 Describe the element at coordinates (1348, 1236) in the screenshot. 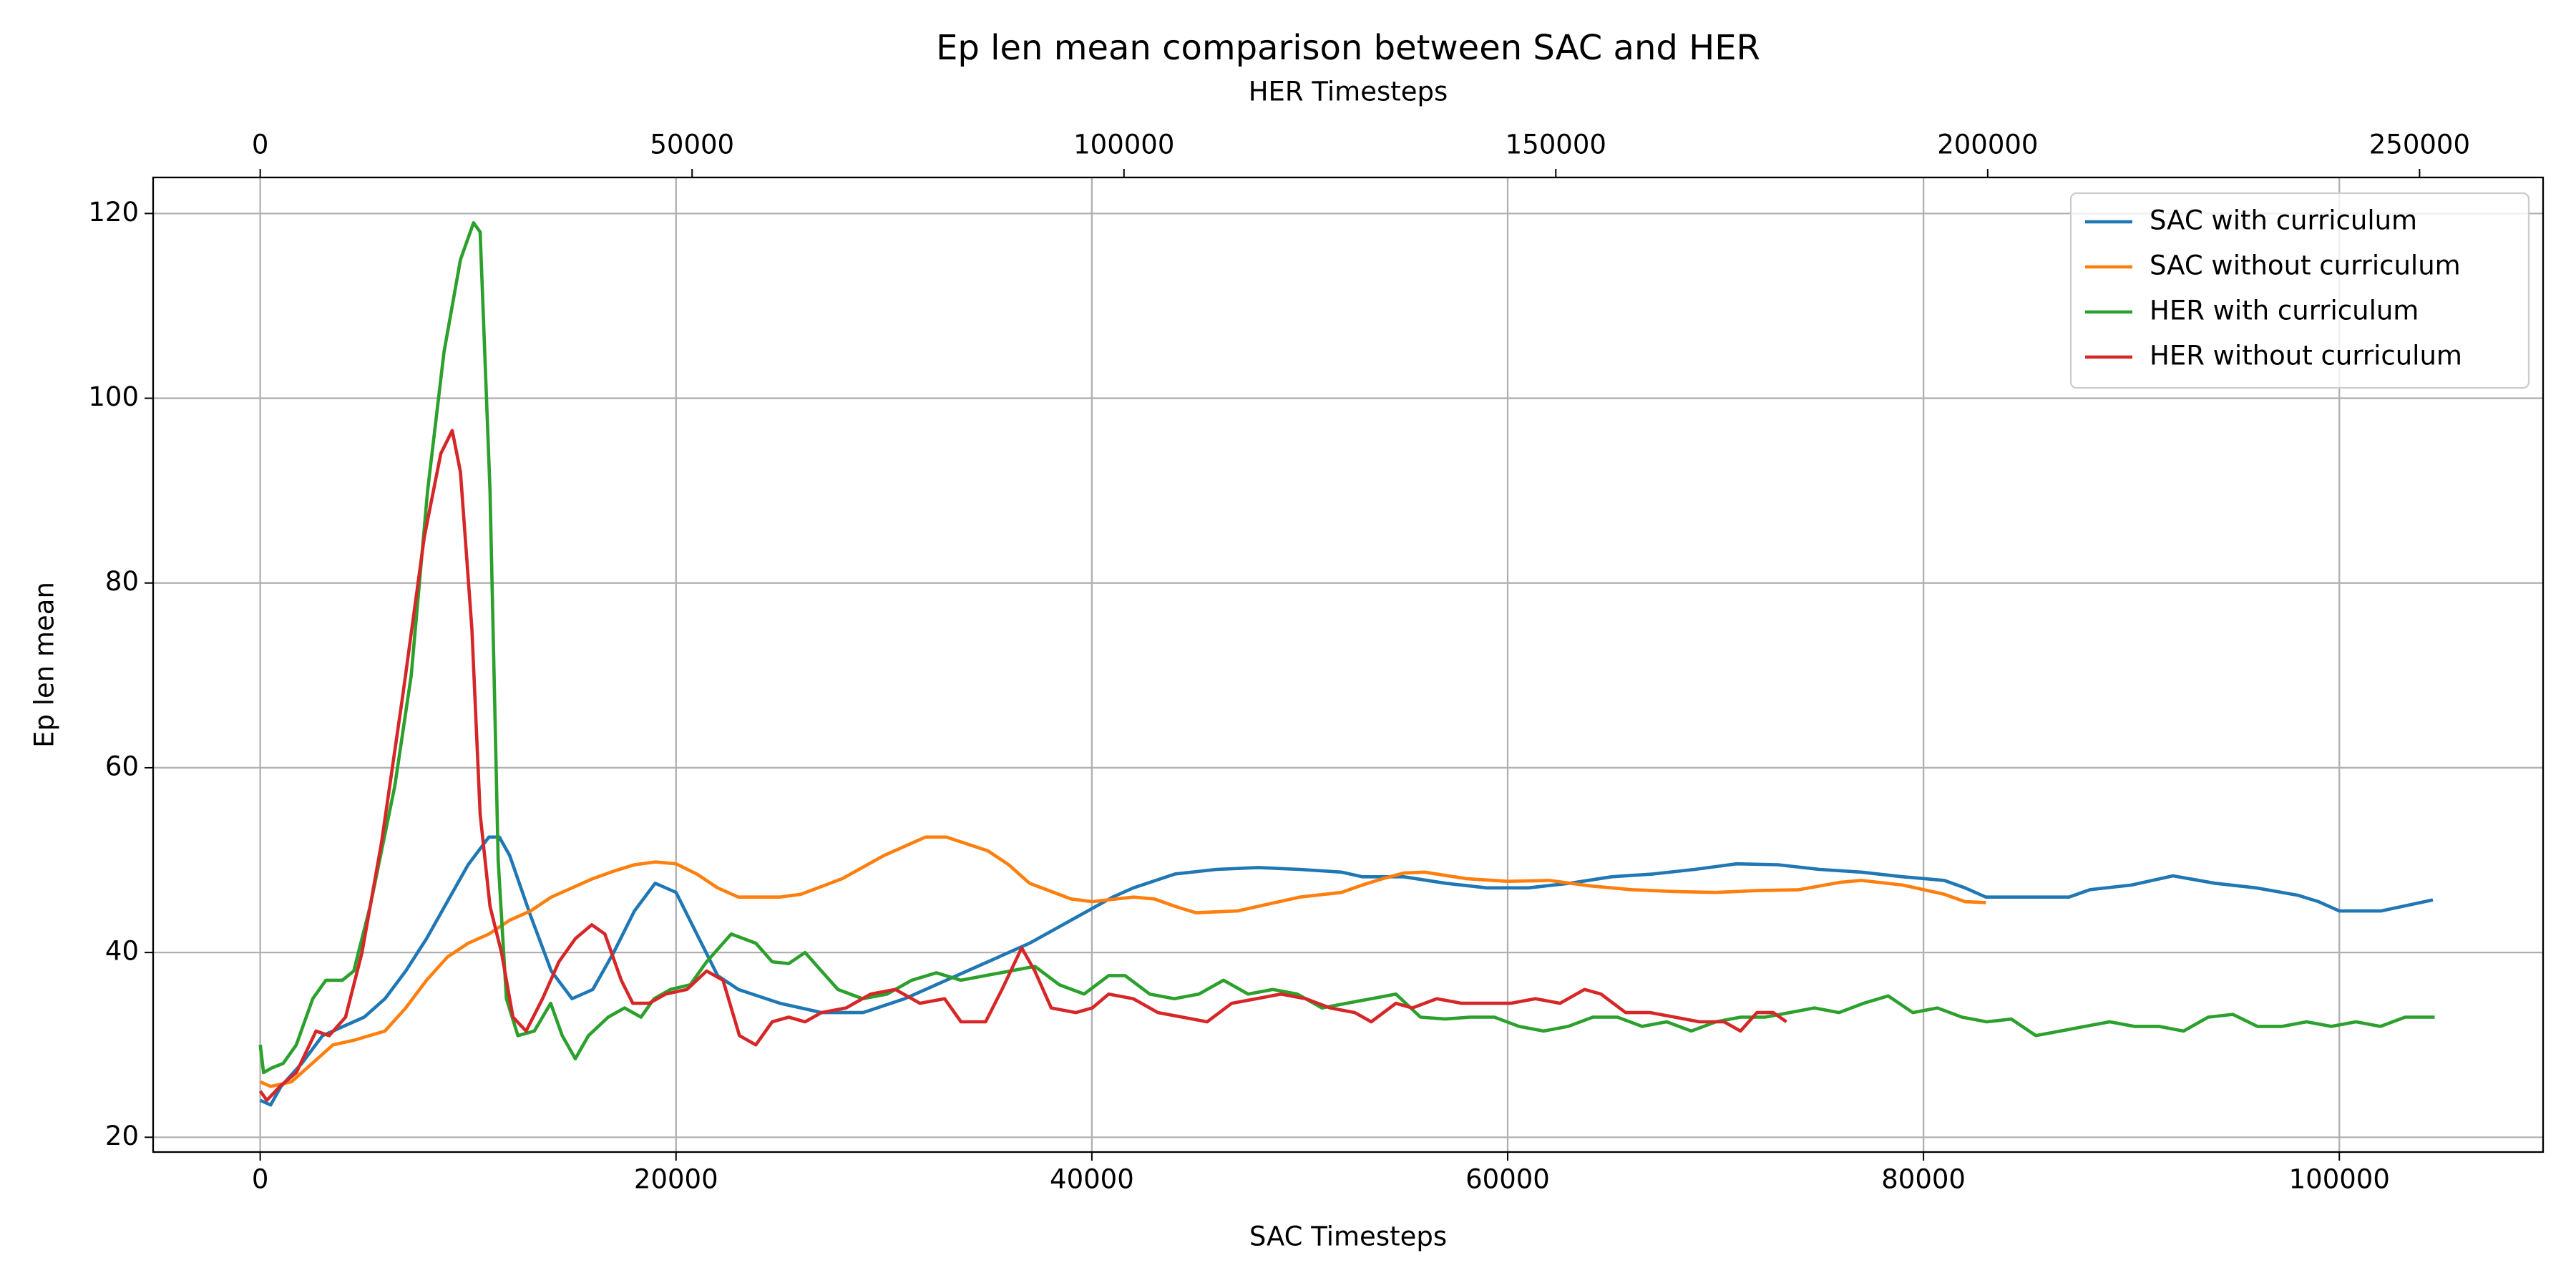

I see `x-axis-label: SAC Timesteps` at that location.